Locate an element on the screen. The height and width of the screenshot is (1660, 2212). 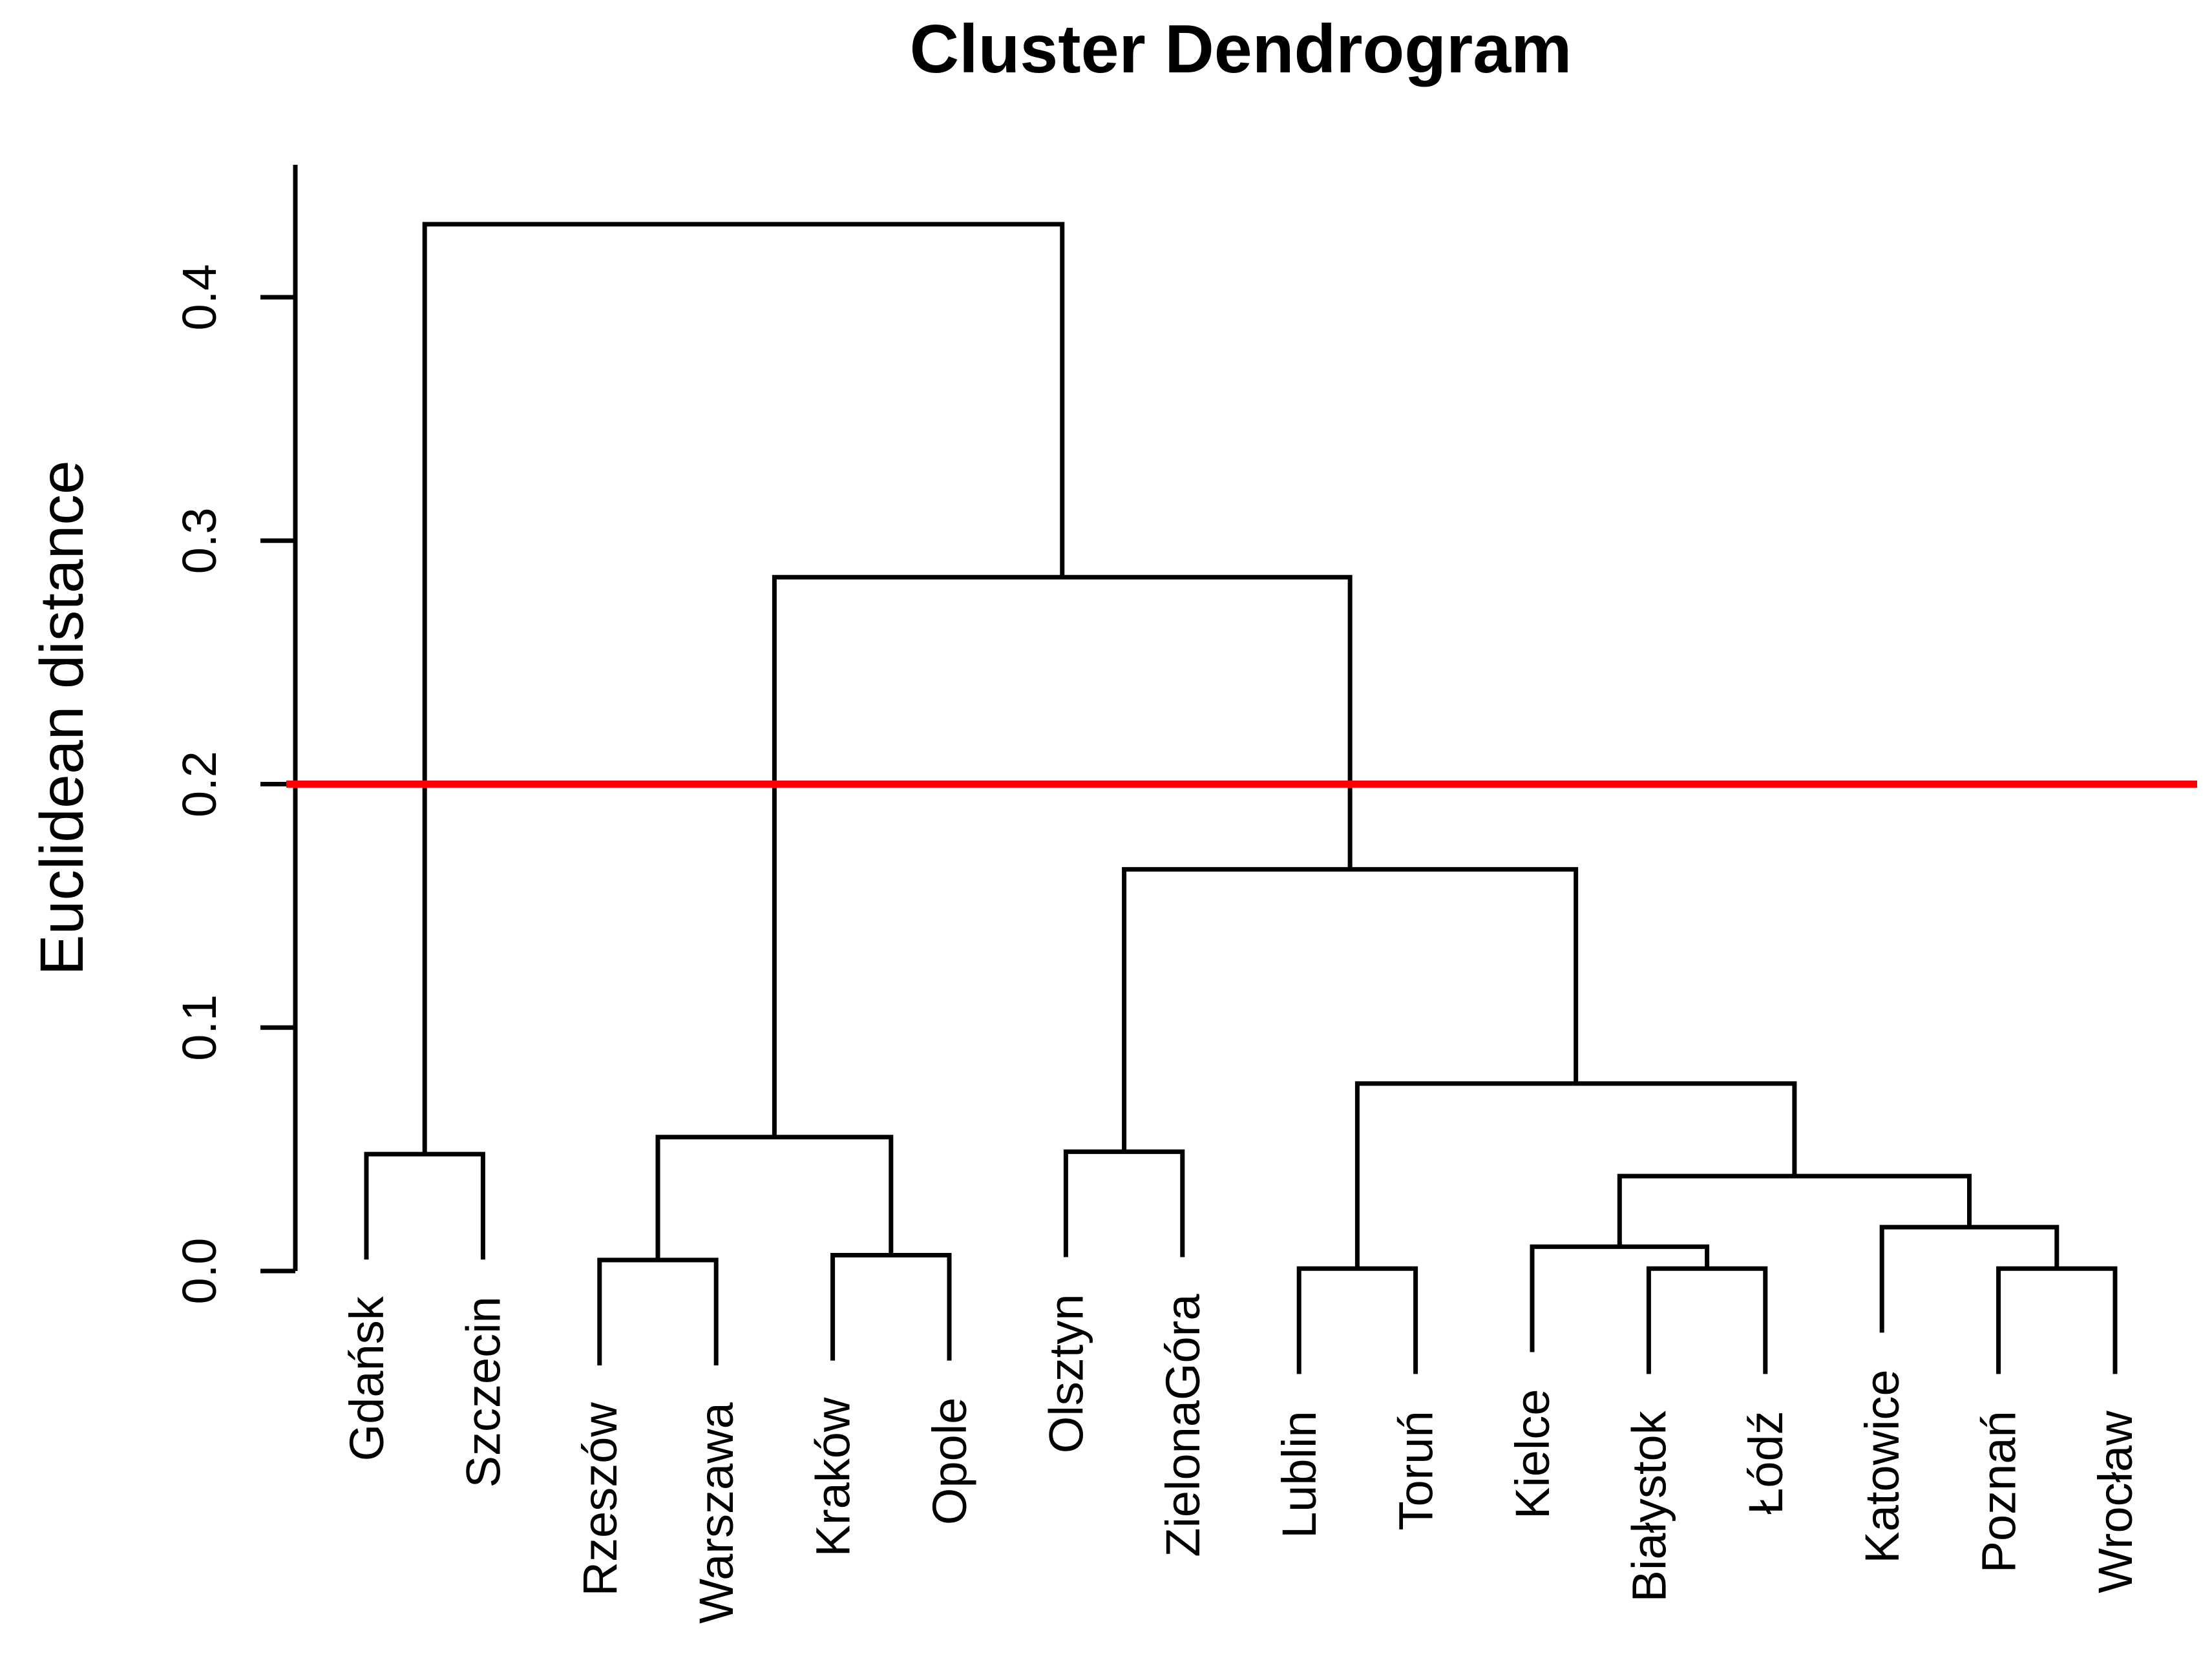
leaf-label: Rzeszów is located at coordinates (600, 1499).